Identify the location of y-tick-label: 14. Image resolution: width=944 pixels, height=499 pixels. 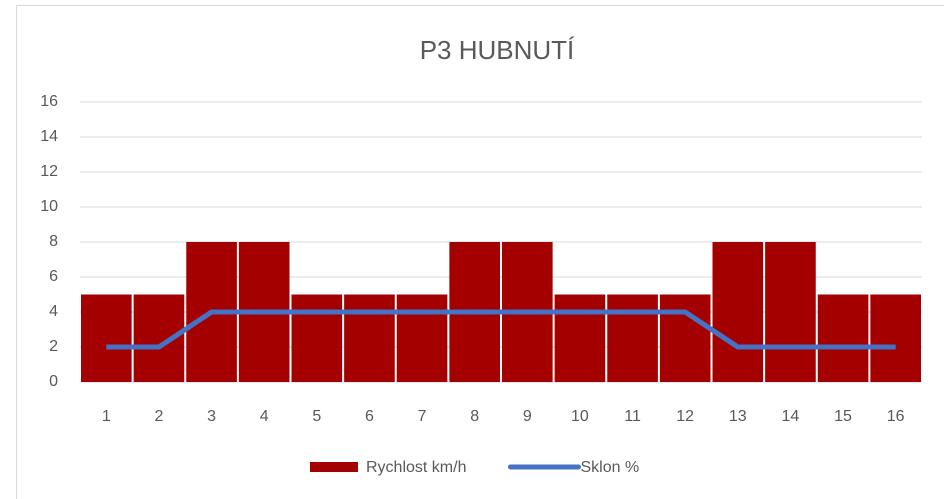
(49, 136).